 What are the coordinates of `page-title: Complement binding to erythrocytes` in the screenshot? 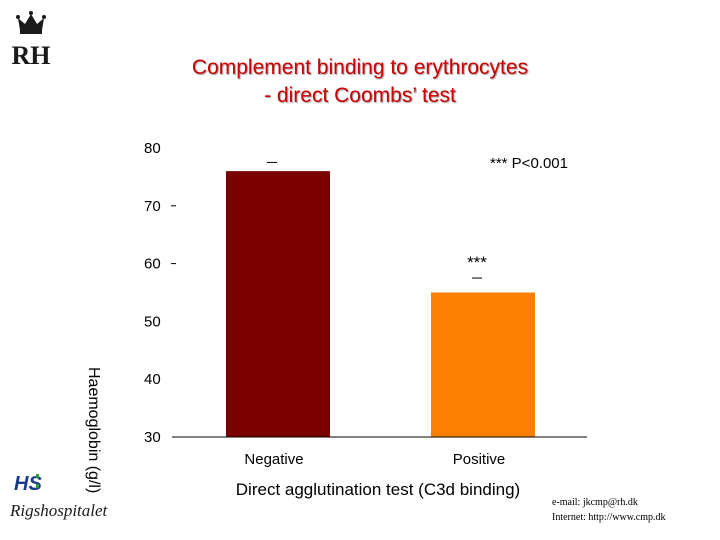 It's located at (360, 67).